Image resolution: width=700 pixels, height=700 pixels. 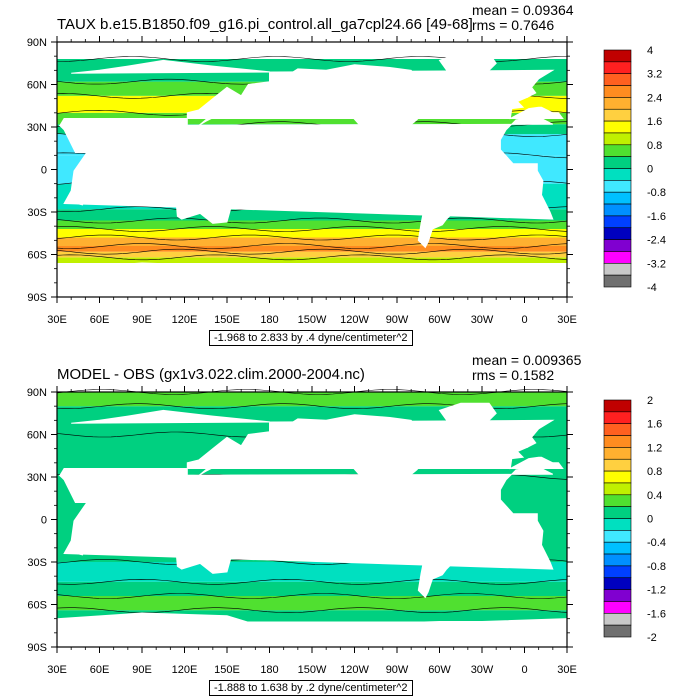 I want to click on lon-tick-label: 180, so click(x=269, y=320).